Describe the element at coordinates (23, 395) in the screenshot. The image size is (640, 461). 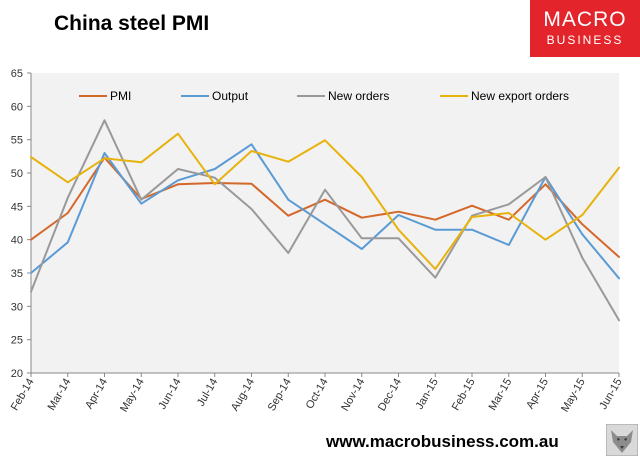
I see `x-tick-label: Feb-14` at that location.